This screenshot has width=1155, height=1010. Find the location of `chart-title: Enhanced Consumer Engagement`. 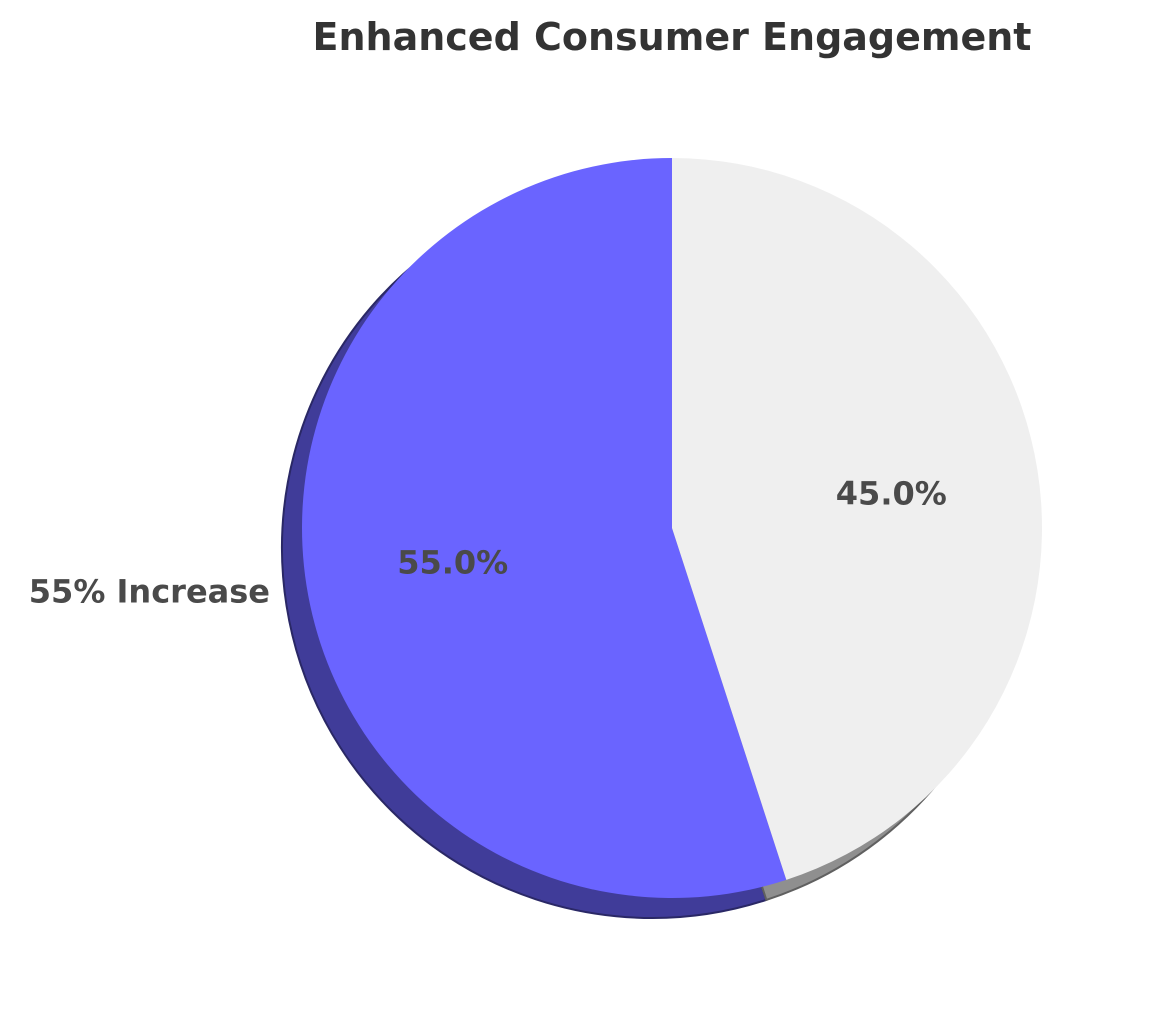

chart-title: Enhanced Consumer Engagement is located at coordinates (672, 37).